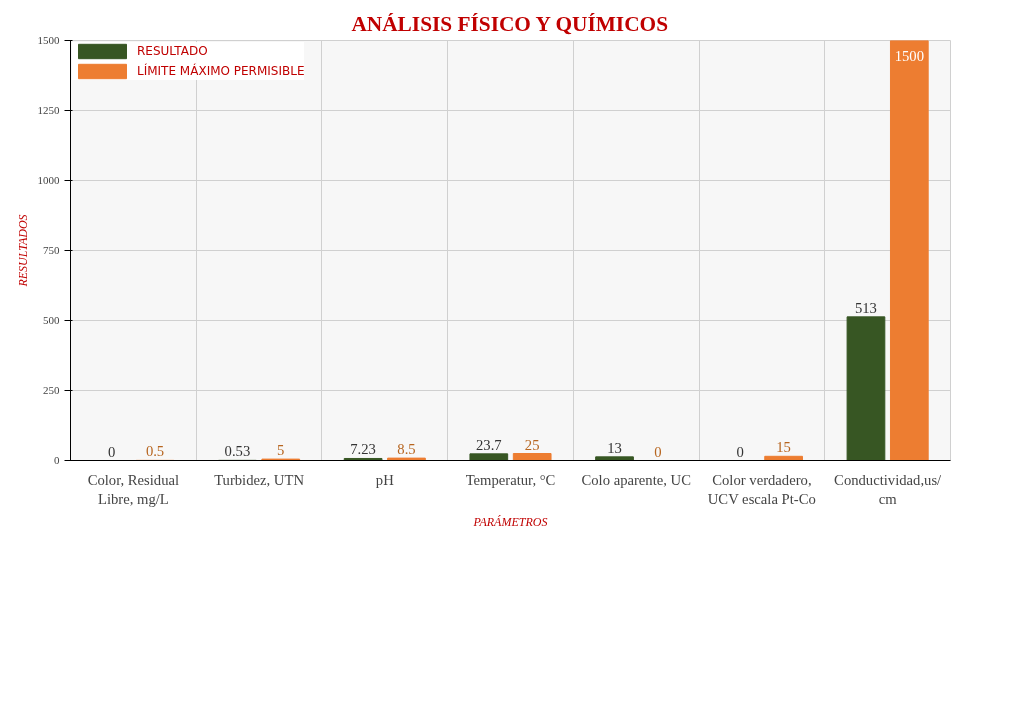  What do you see at coordinates (51, 320) in the screenshot?
I see `y-tick-label: 500` at bounding box center [51, 320].